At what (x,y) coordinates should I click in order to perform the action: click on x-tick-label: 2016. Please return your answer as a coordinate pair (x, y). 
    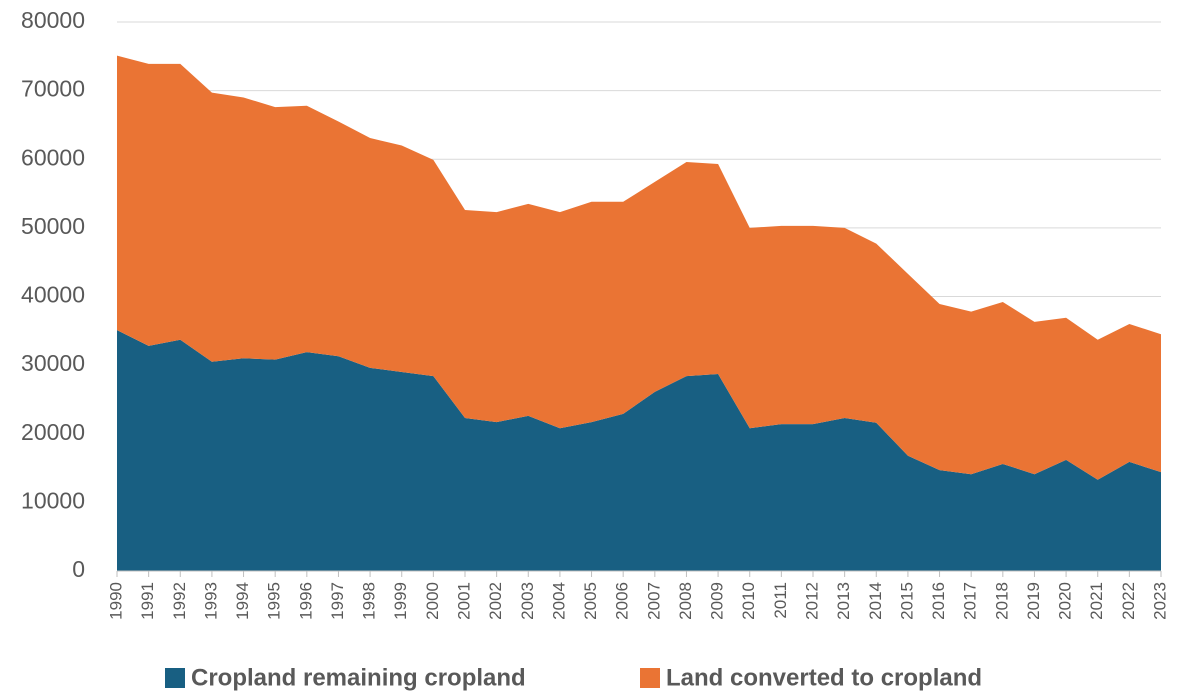
    Looking at the image, I should click on (938, 601).